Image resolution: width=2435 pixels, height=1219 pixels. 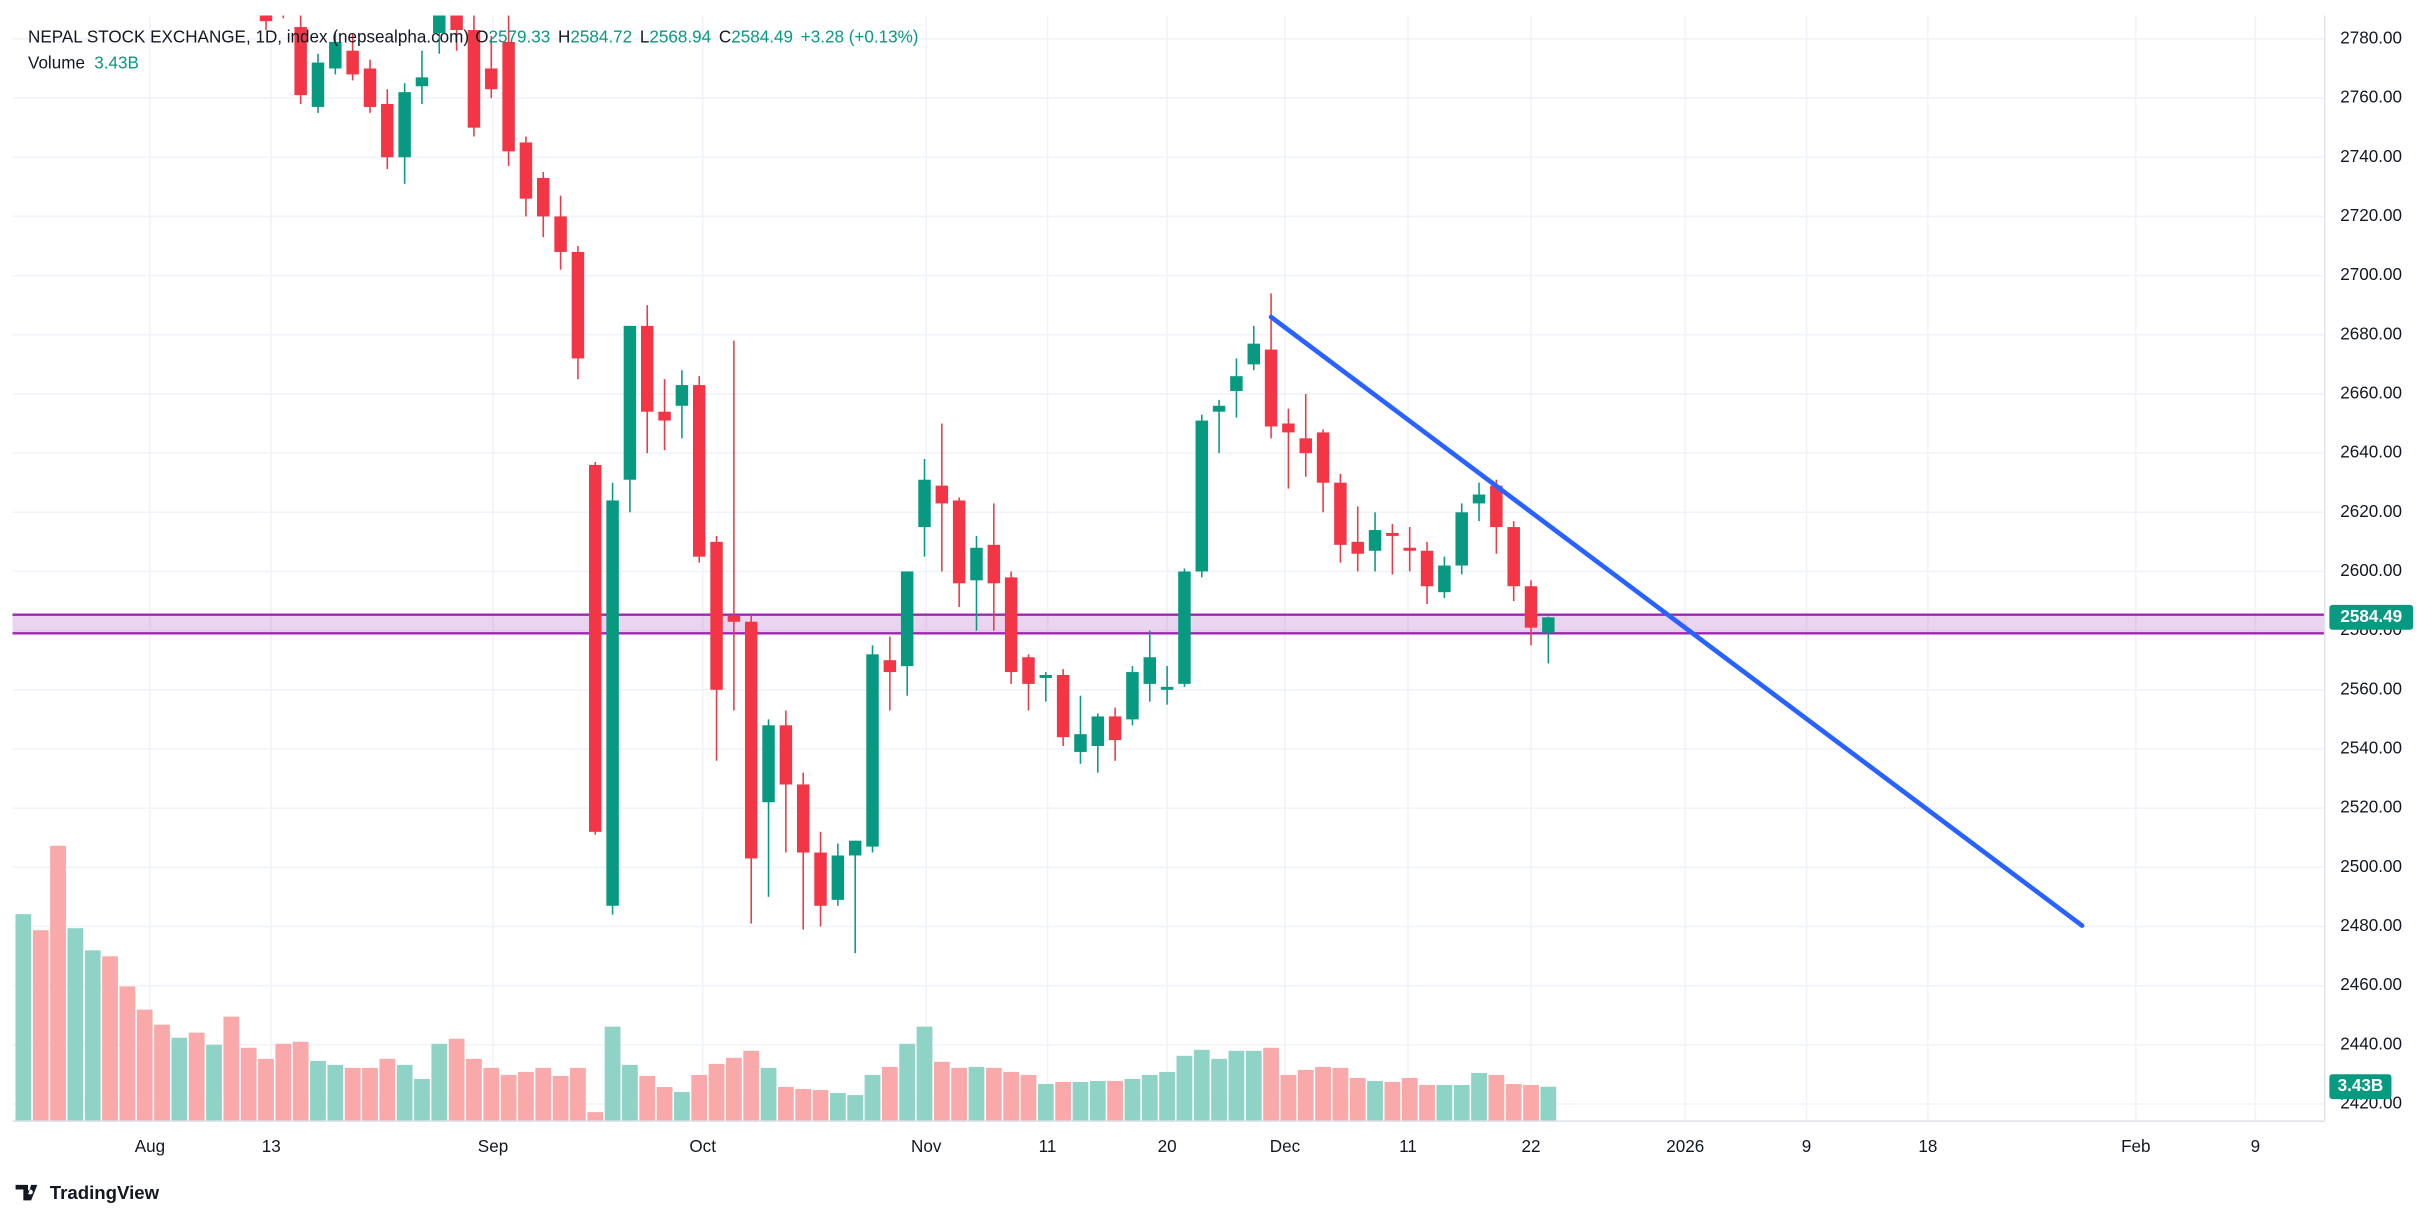 I want to click on ohlc-letter: O, so click(x=481, y=36).